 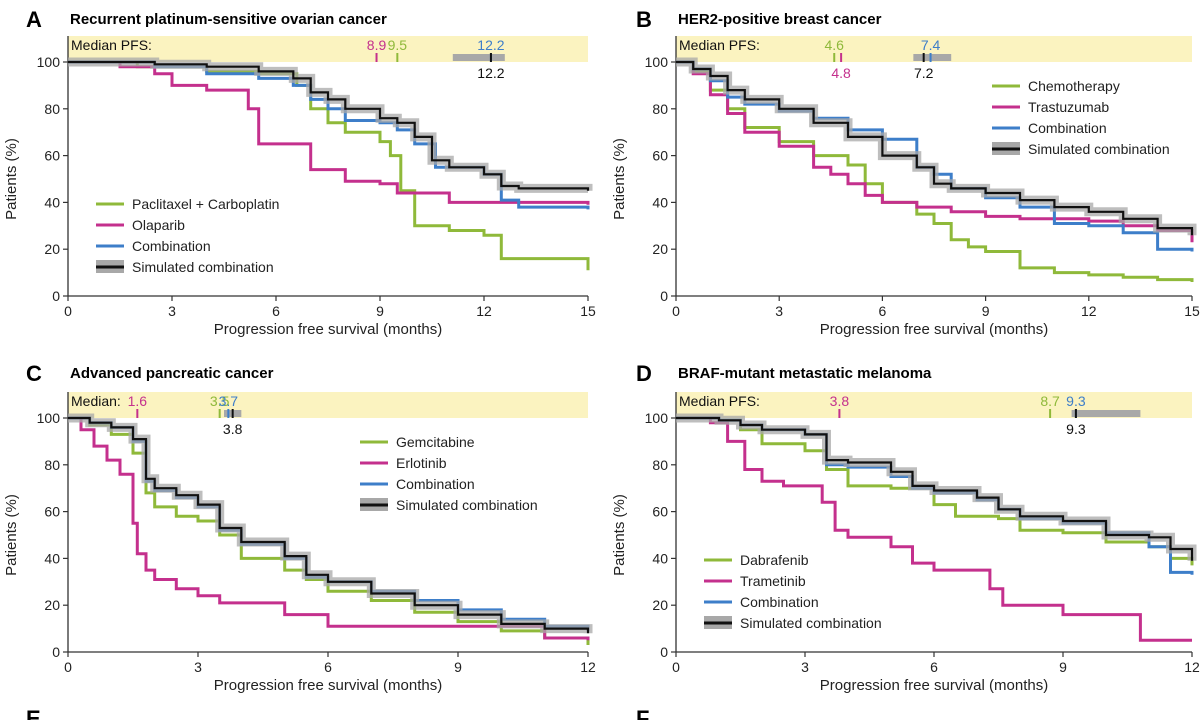 I want to click on panel-letter: B, so click(x=644, y=19).